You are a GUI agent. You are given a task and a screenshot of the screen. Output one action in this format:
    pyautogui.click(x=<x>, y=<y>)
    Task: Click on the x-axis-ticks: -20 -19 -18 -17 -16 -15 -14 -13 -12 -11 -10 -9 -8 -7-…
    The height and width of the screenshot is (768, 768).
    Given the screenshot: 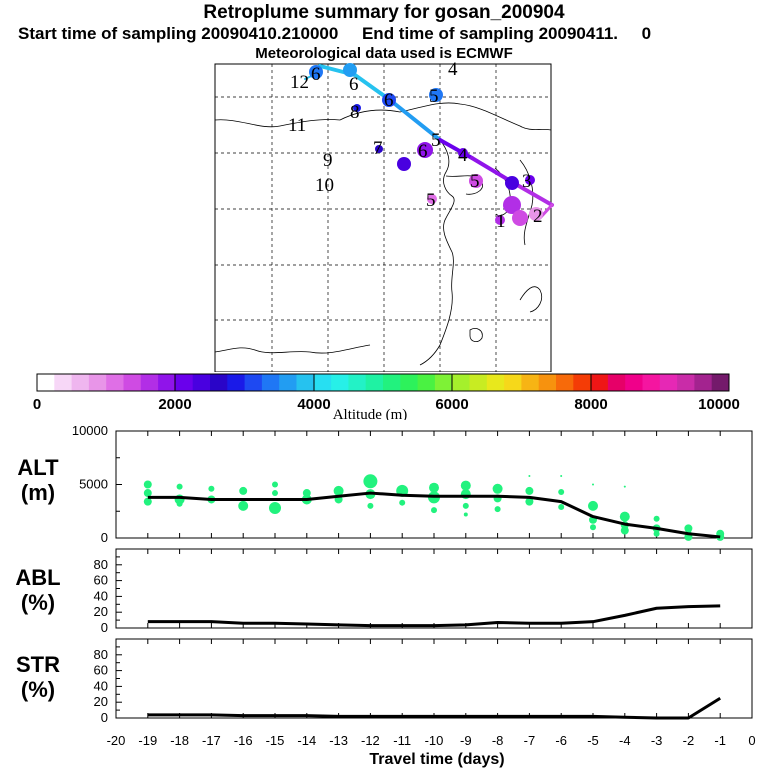 What is the action you would take?
    pyautogui.click(x=431, y=740)
    